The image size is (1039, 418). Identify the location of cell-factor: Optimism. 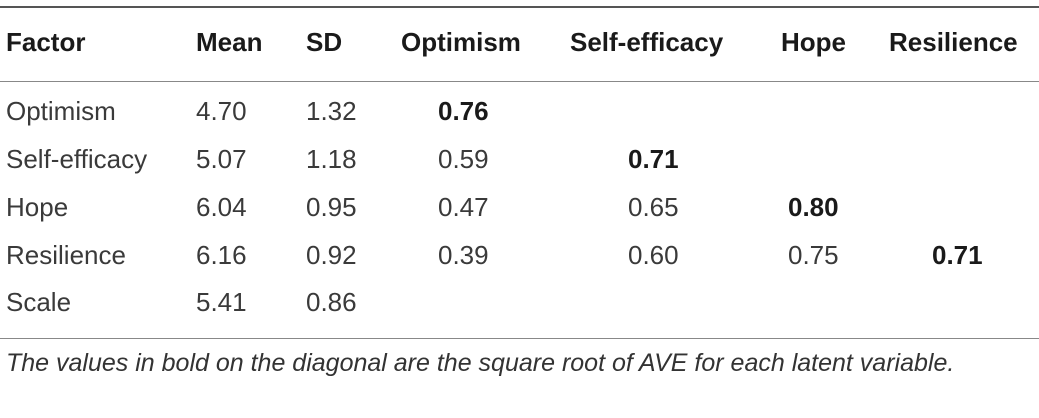
(61, 111).